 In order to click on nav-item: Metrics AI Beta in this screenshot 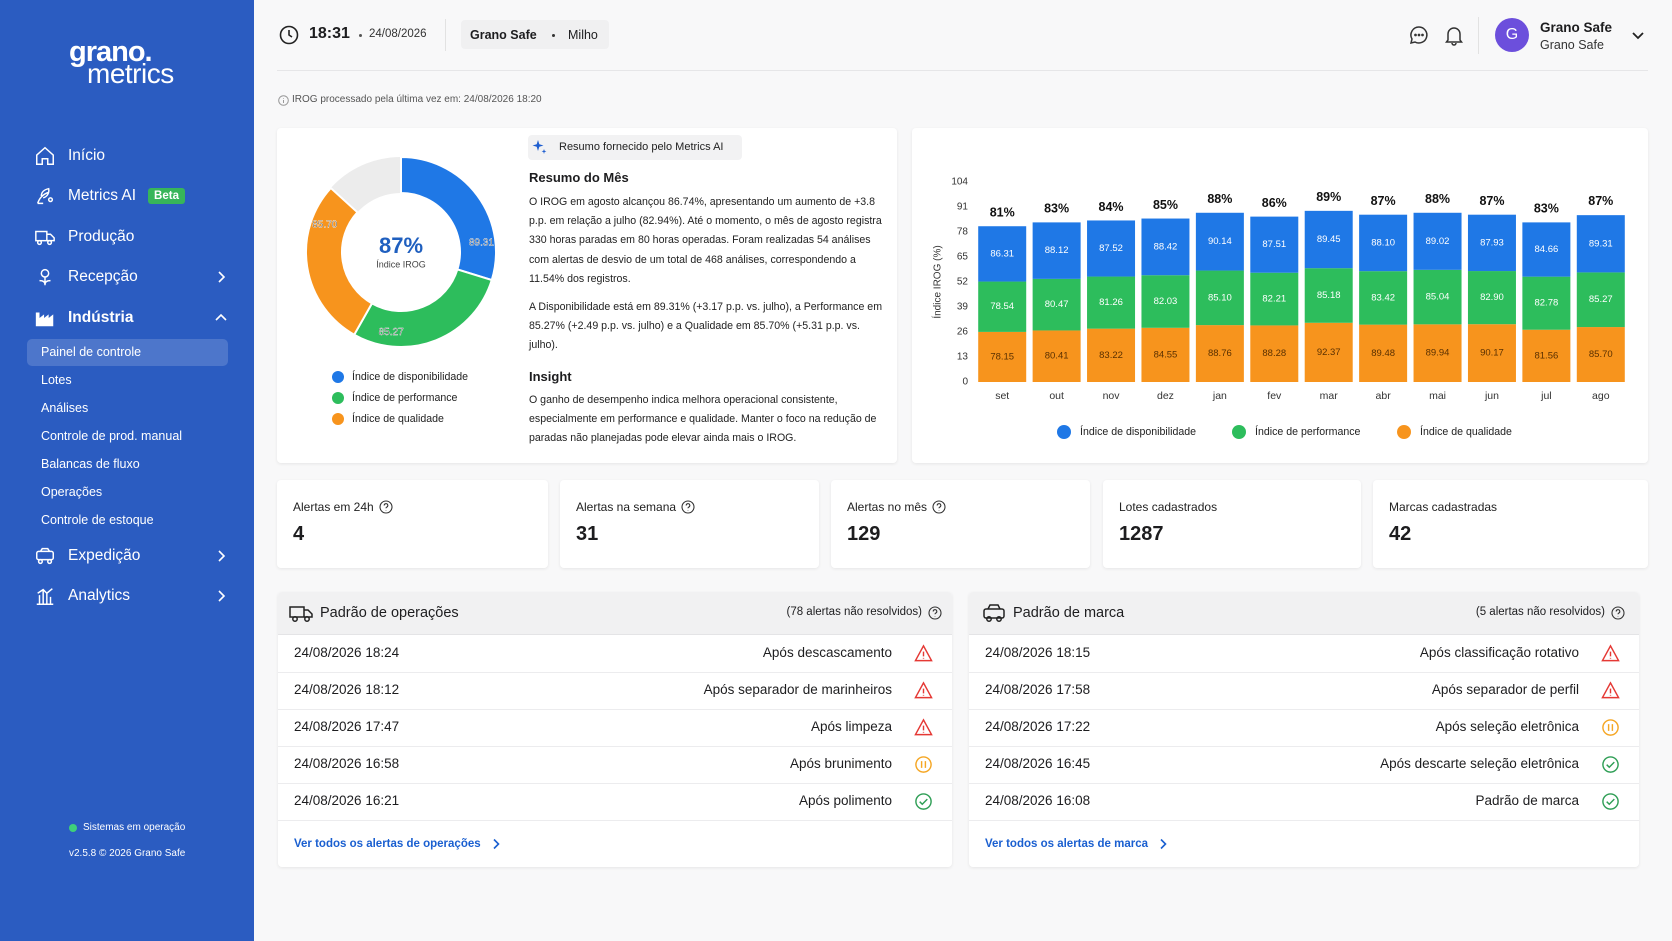, I will do `click(109, 196)`.